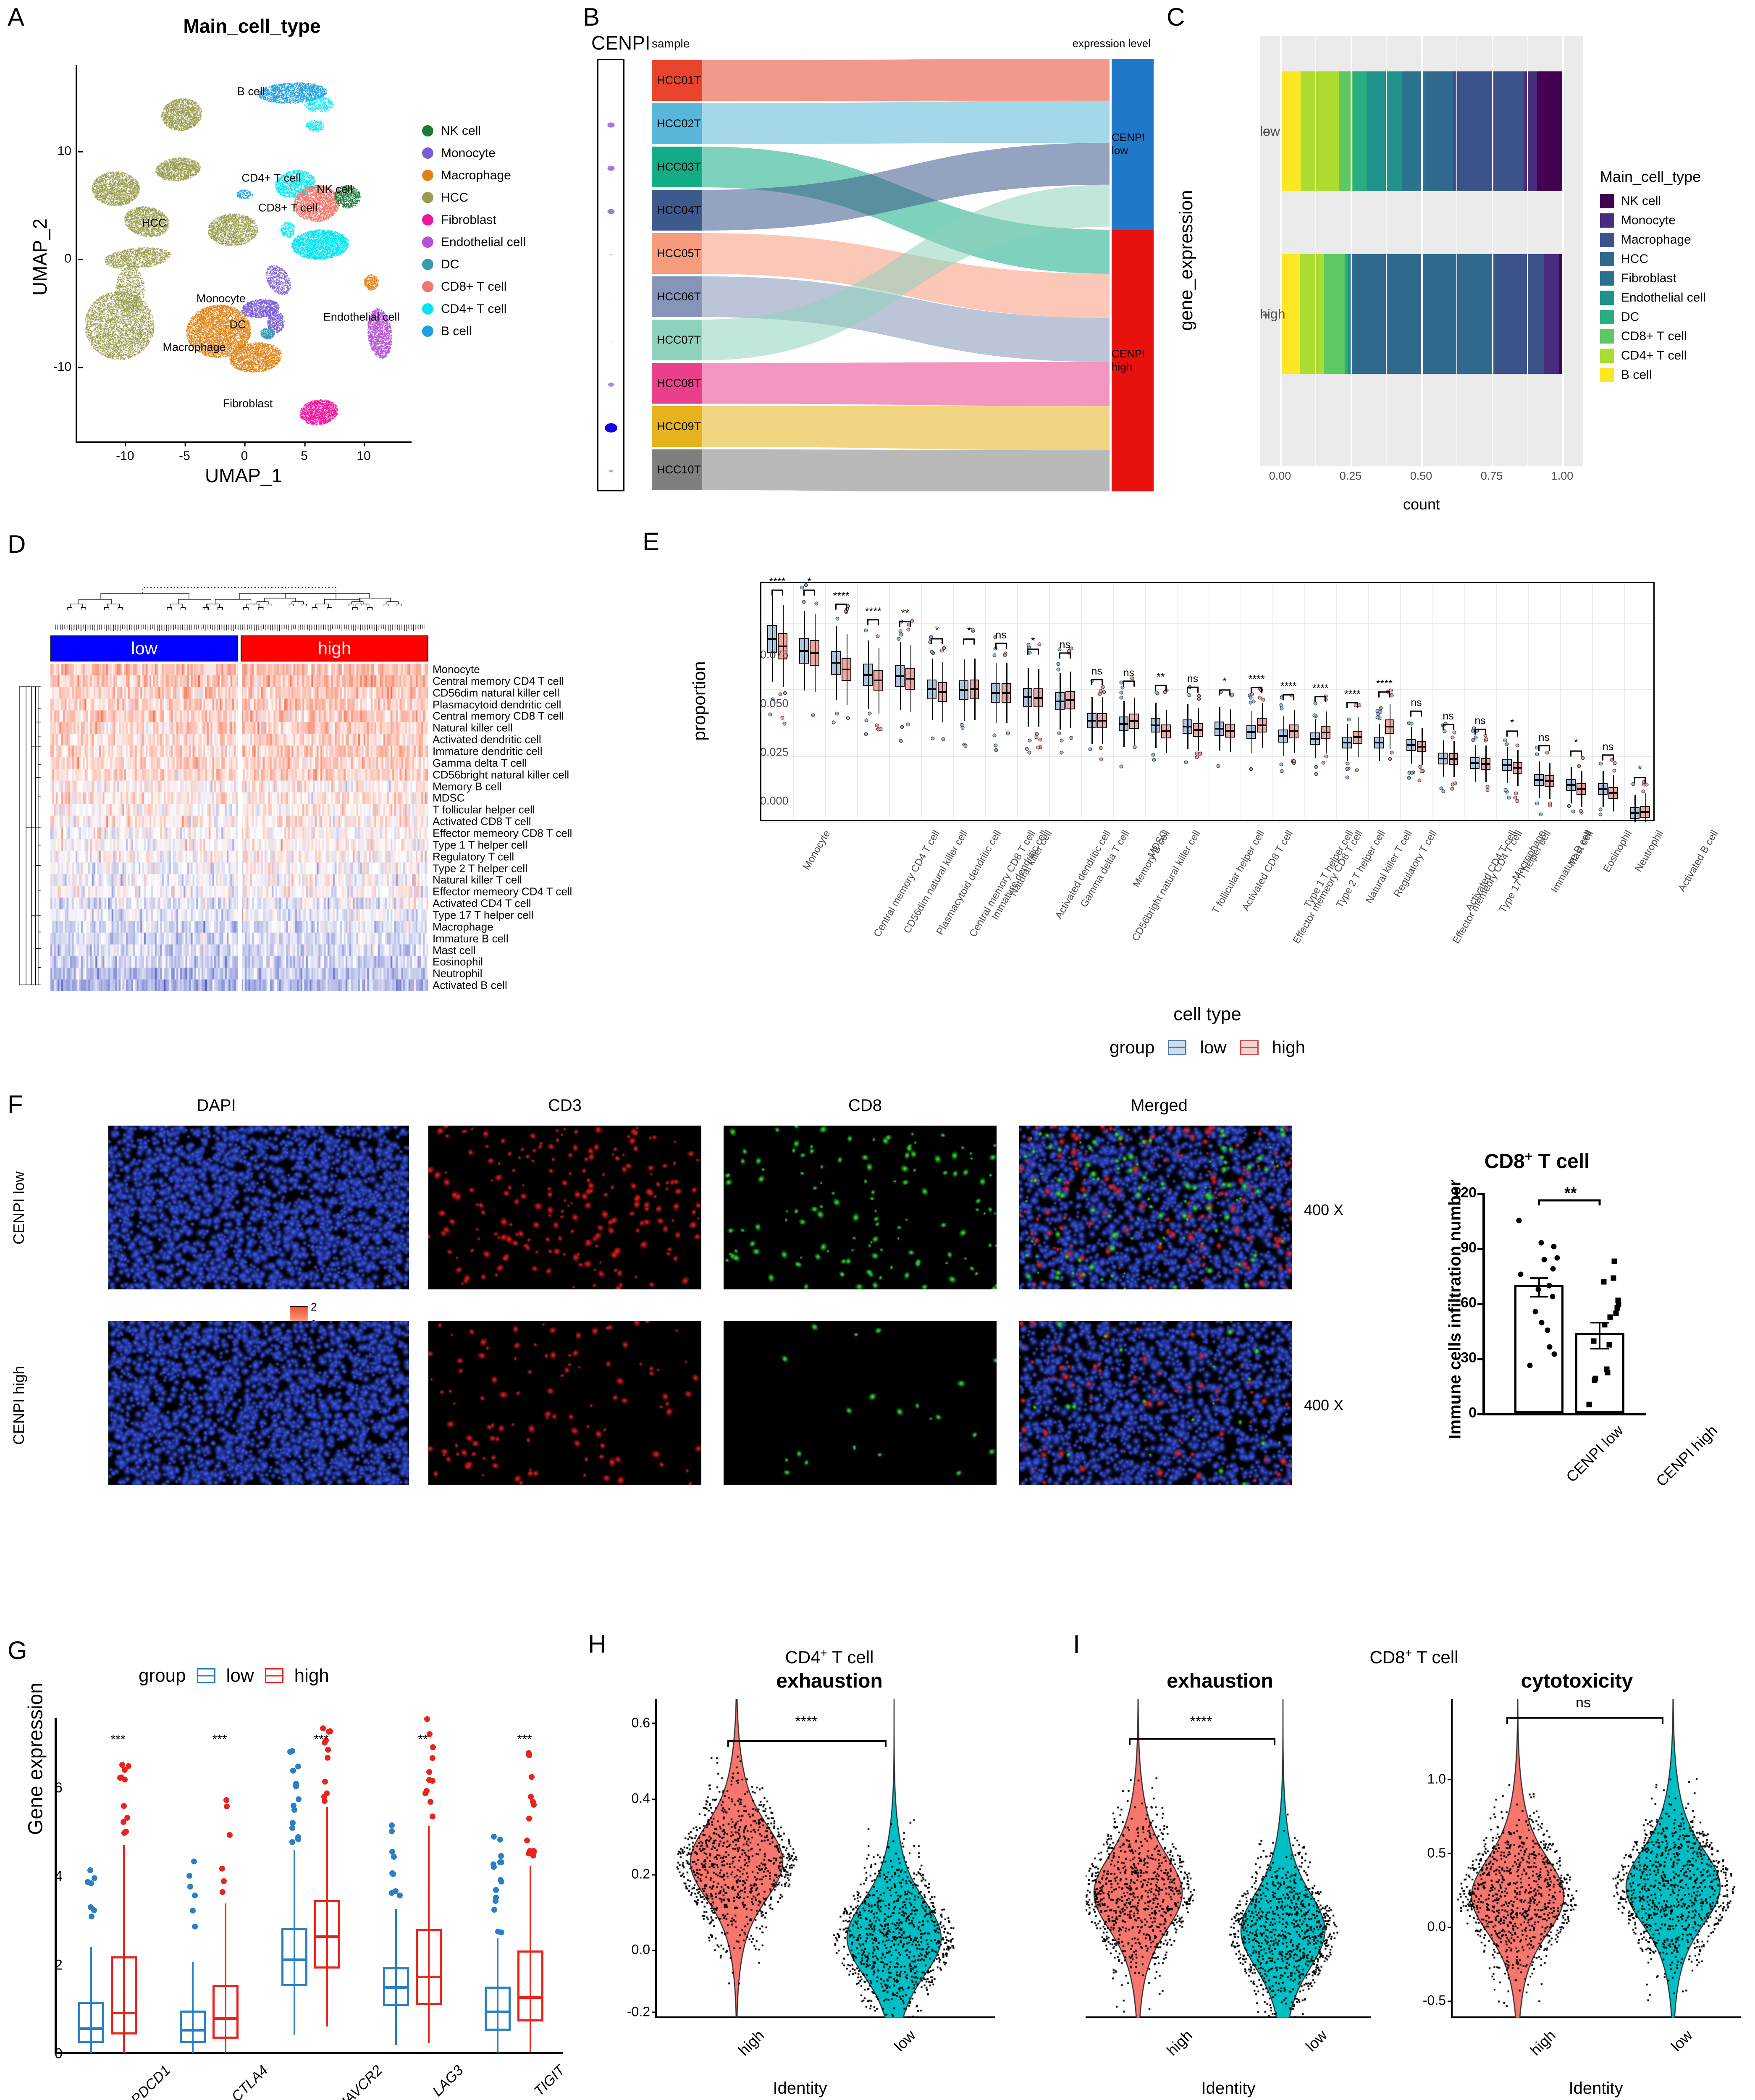  Describe the element at coordinates (1179, 2042) in the screenshot. I see `i-left-xtick-high: high` at that location.